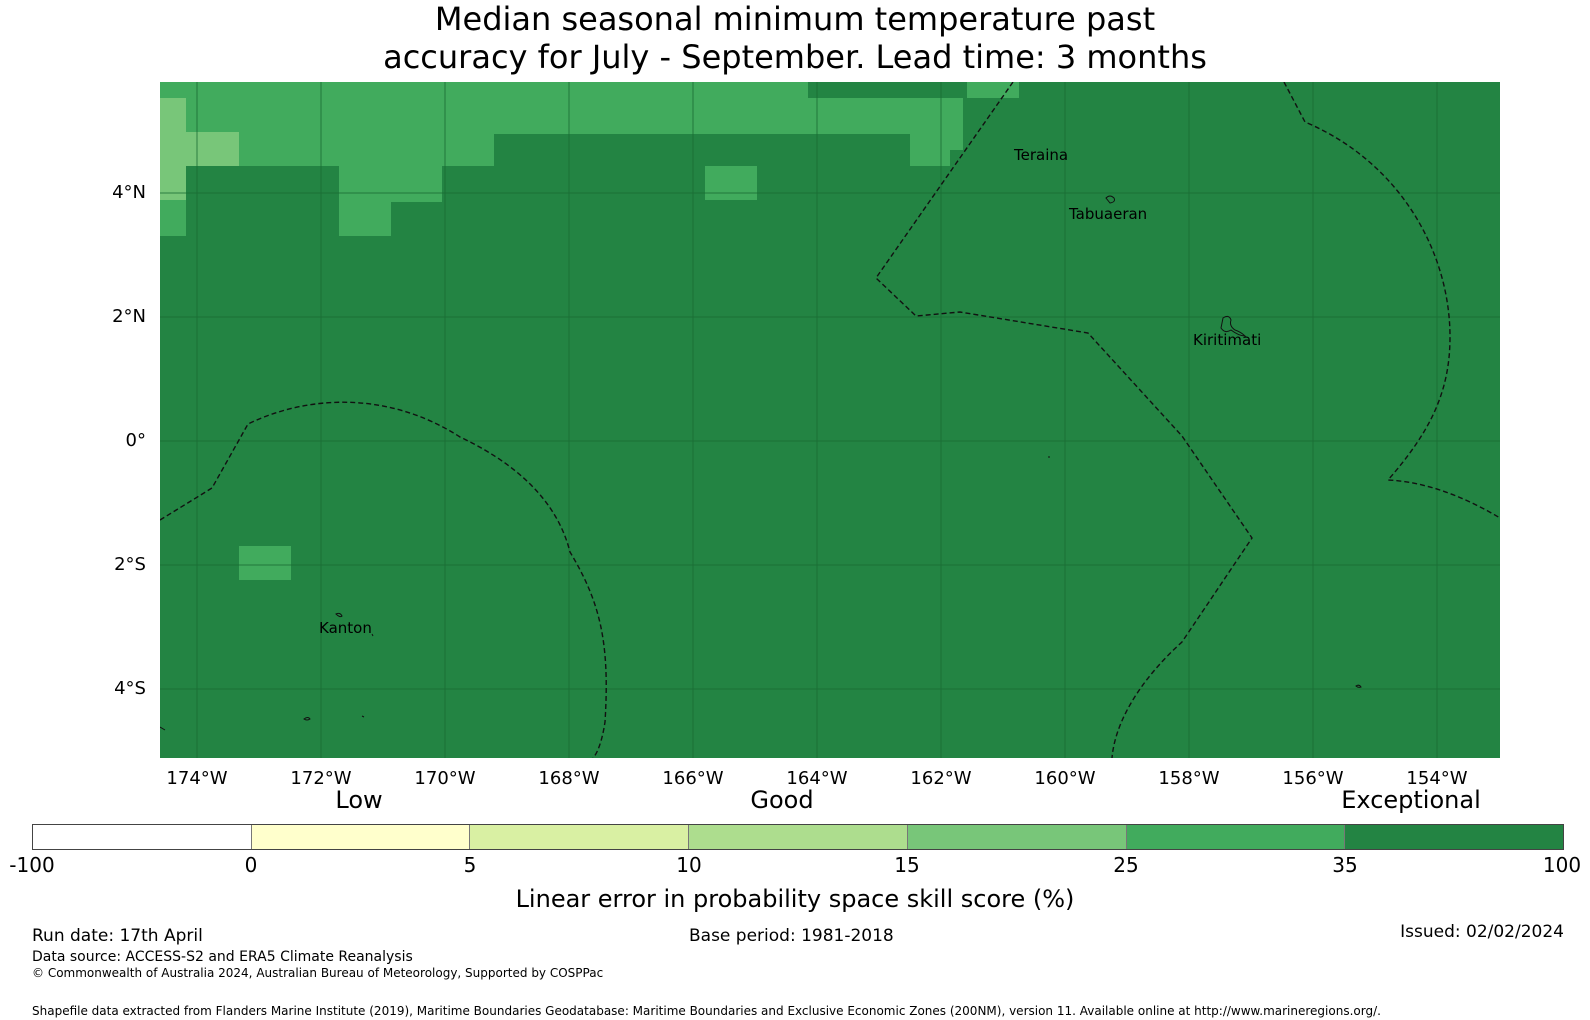  What do you see at coordinates (782, 800) in the screenshot?
I see `category-good: Good` at bounding box center [782, 800].